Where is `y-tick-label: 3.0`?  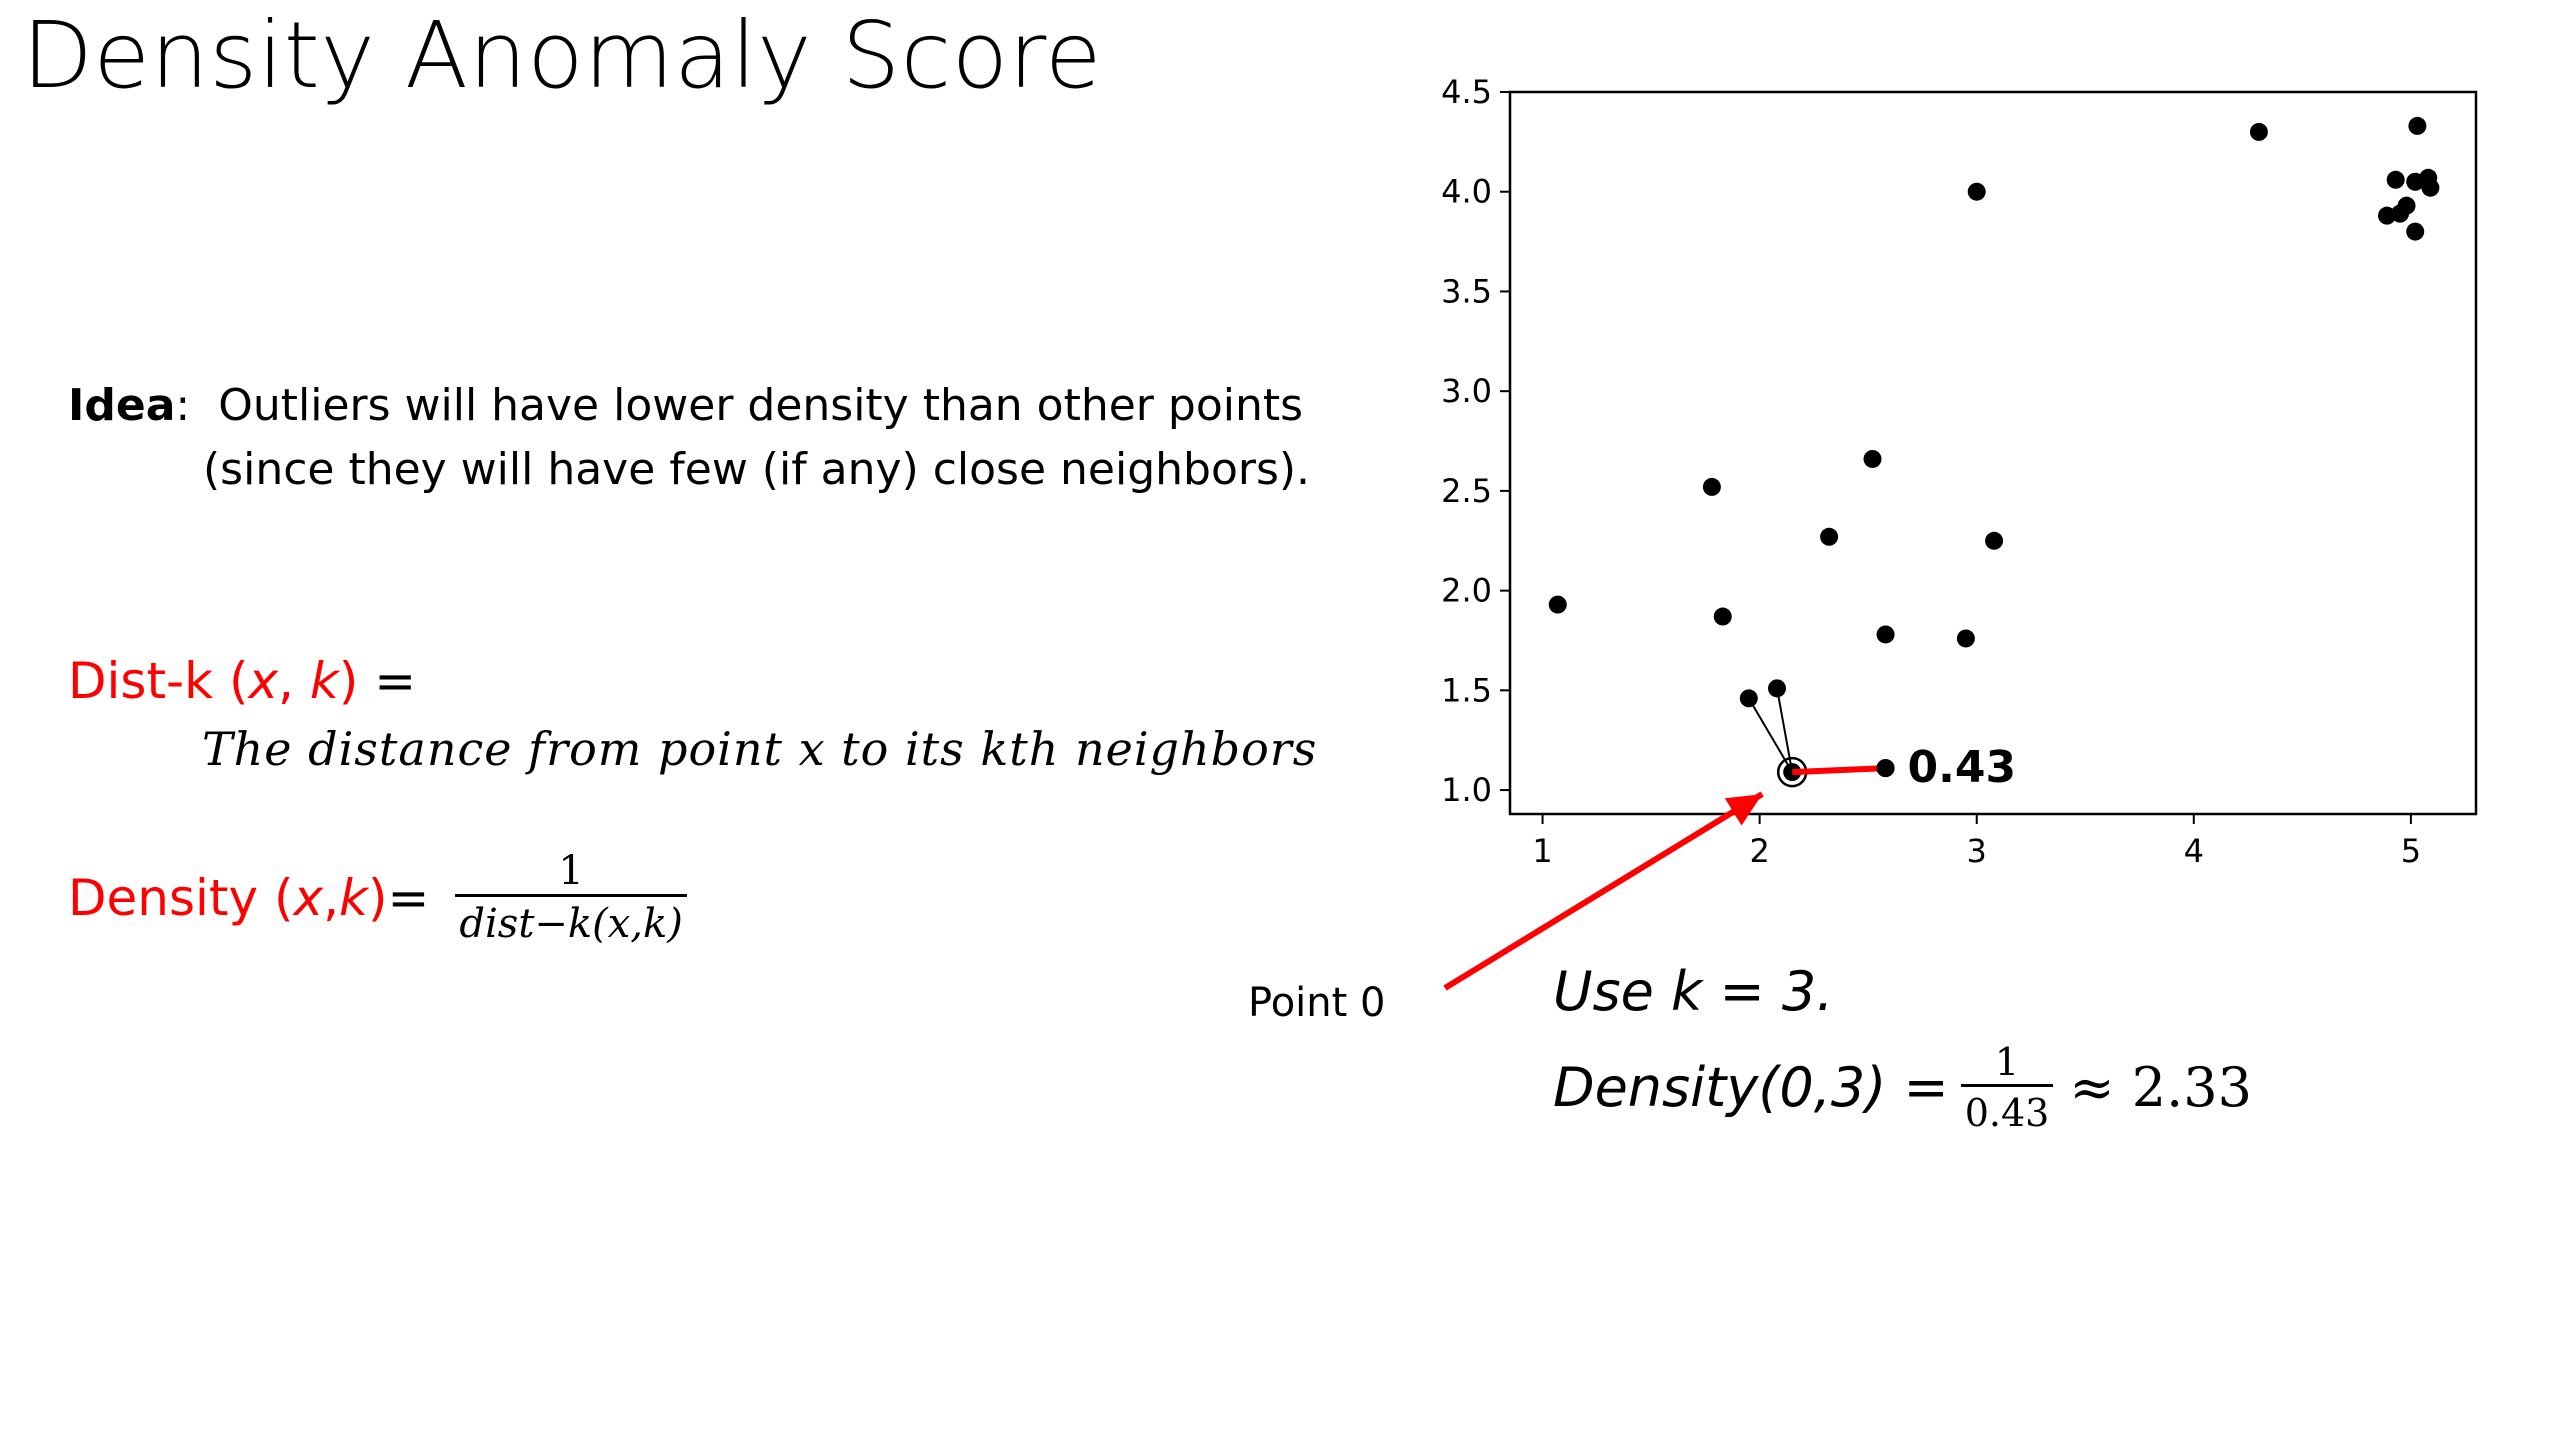
y-tick-label: 3.0 is located at coordinates (1466, 391).